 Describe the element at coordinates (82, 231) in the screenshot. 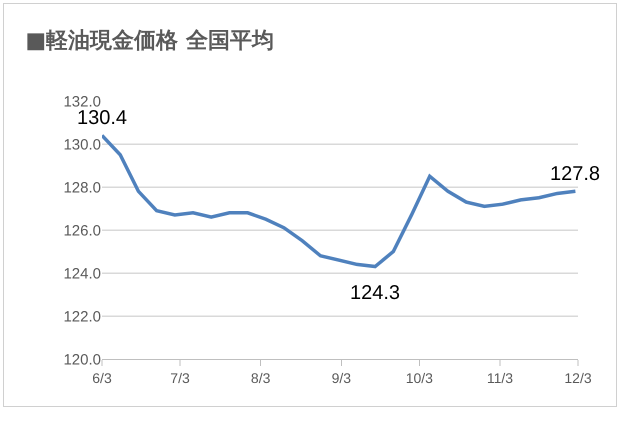

I see `y-tick-label: 126.0` at that location.